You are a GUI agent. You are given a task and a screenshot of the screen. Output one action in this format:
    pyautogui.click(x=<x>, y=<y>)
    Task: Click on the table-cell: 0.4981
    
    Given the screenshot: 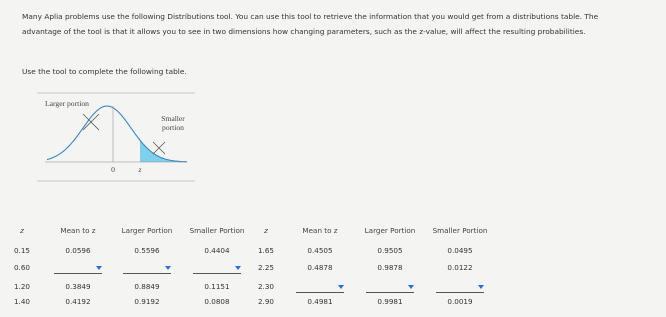 What is the action you would take?
    pyautogui.click(x=320, y=301)
    